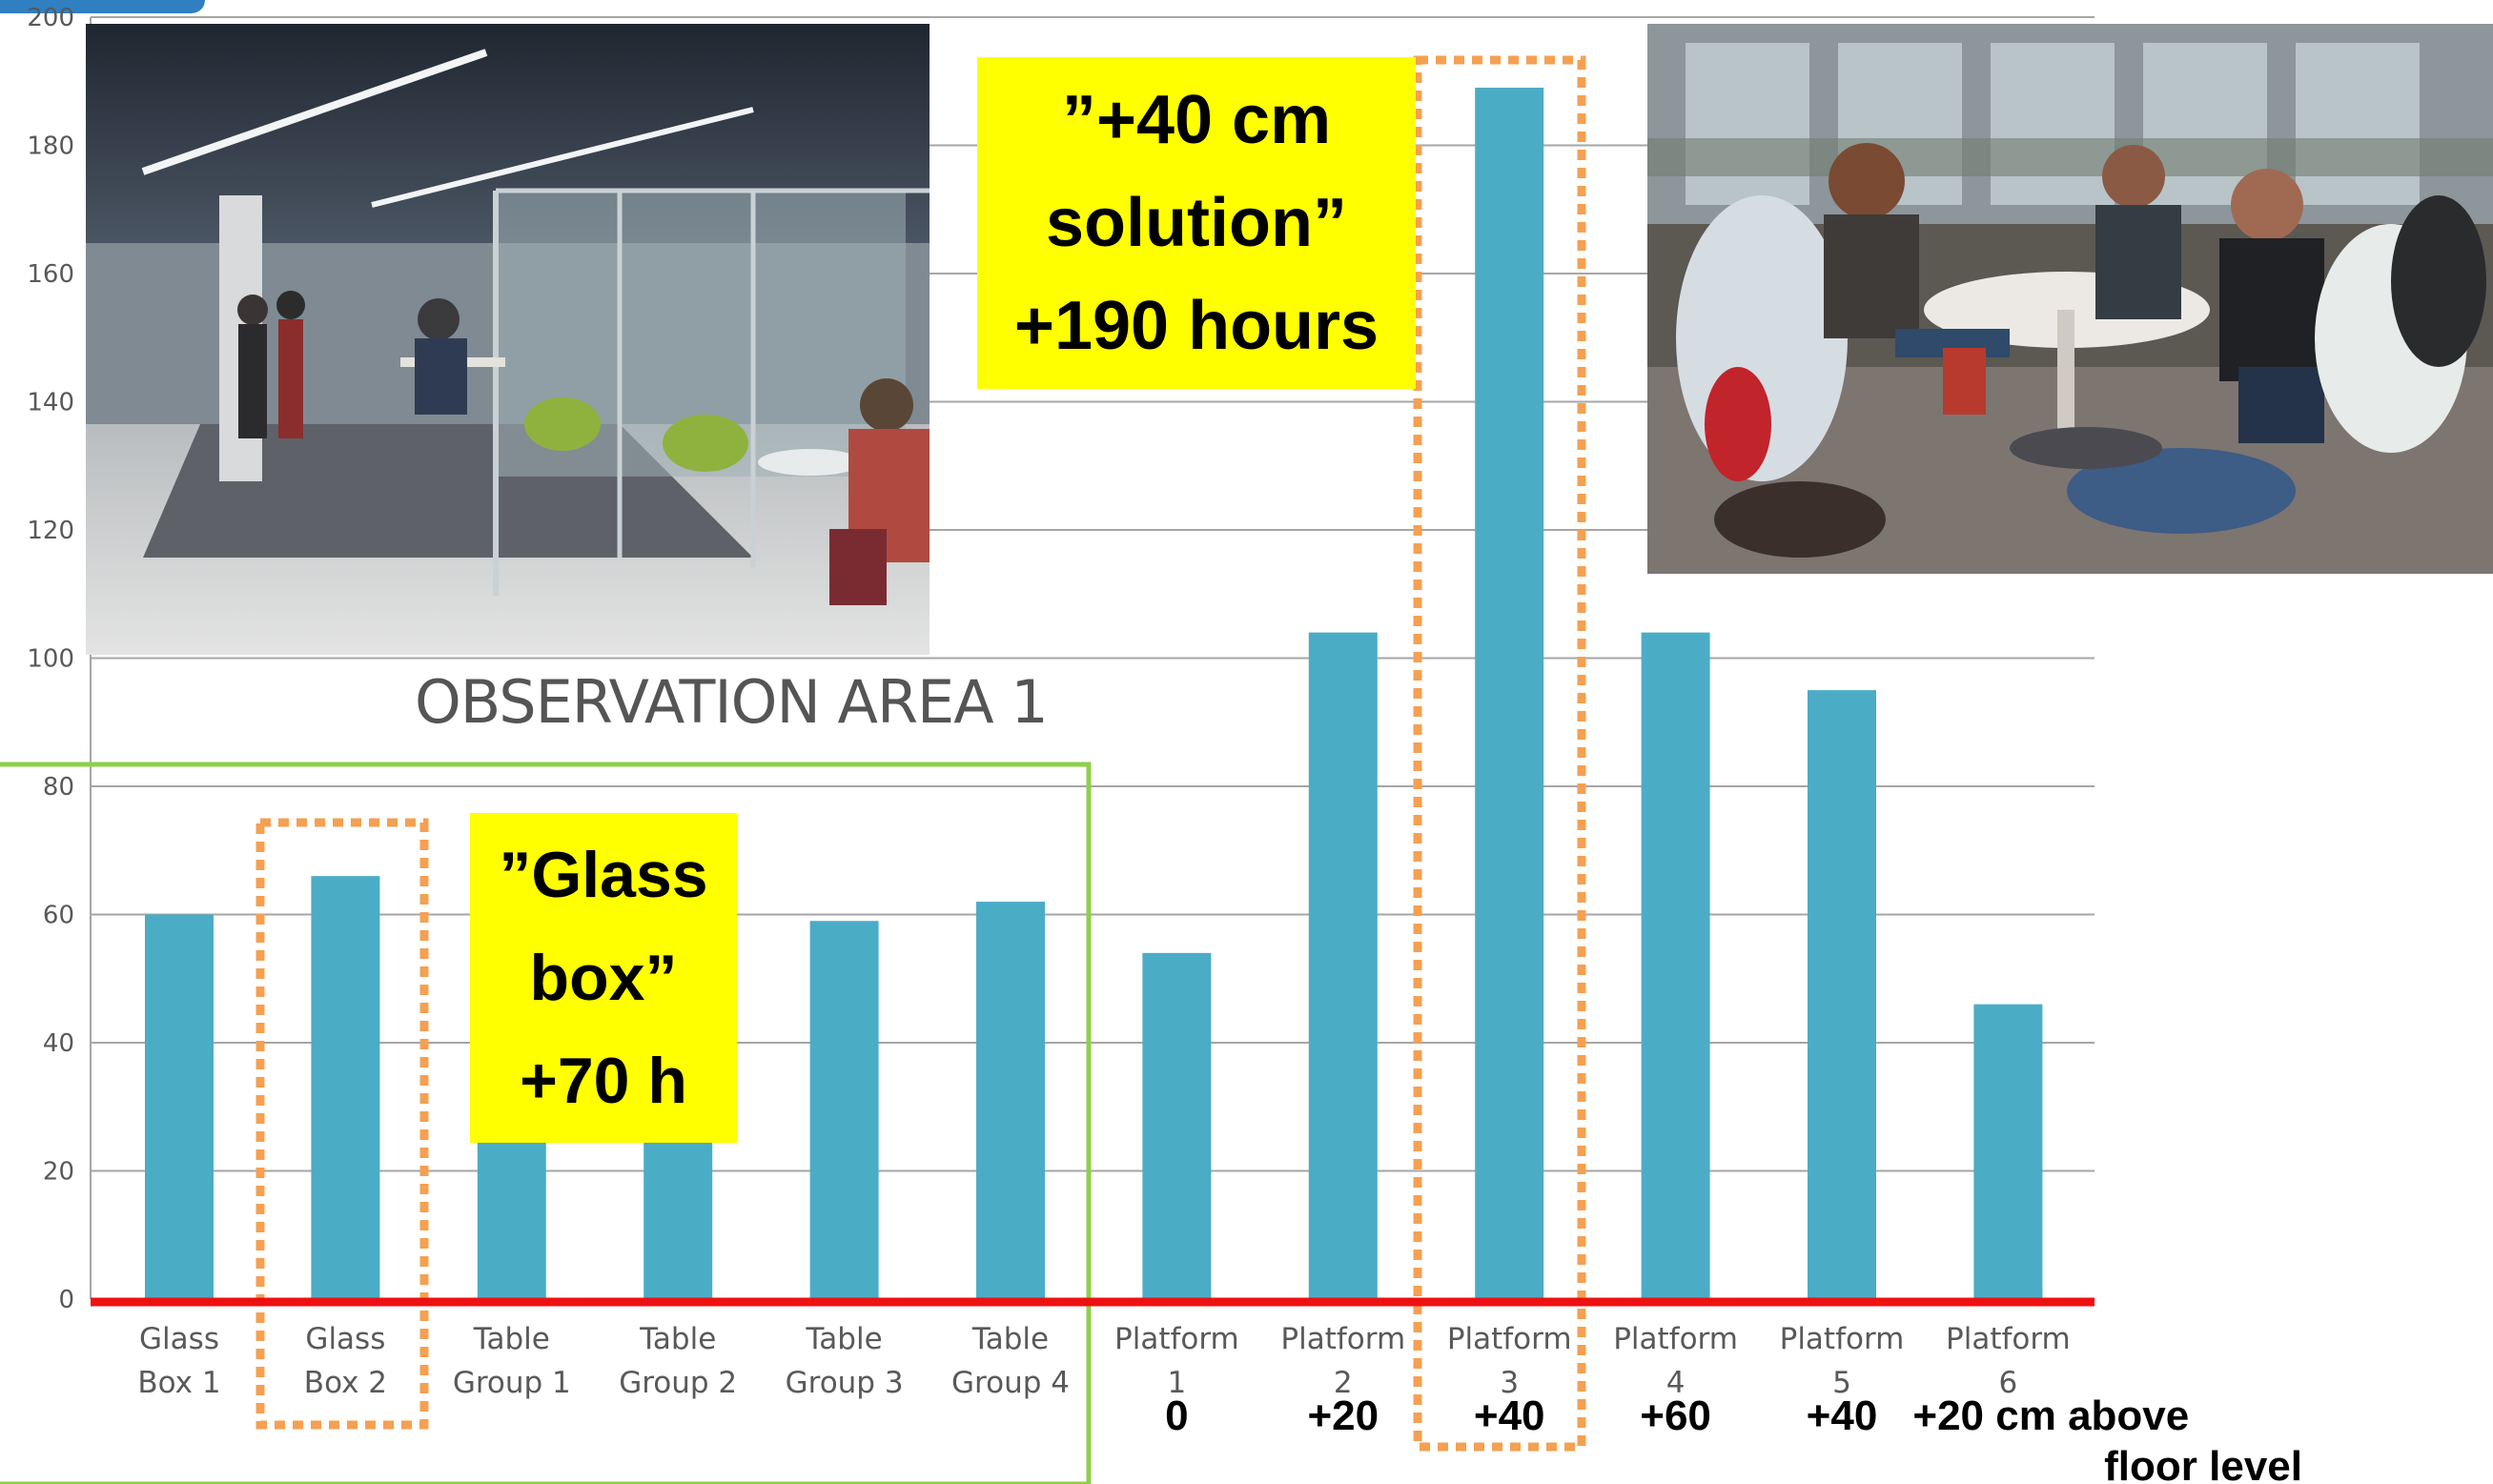 This screenshot has height=1484, width=2493. I want to click on x-tick-label: Platform 4, so click(1676, 1361).